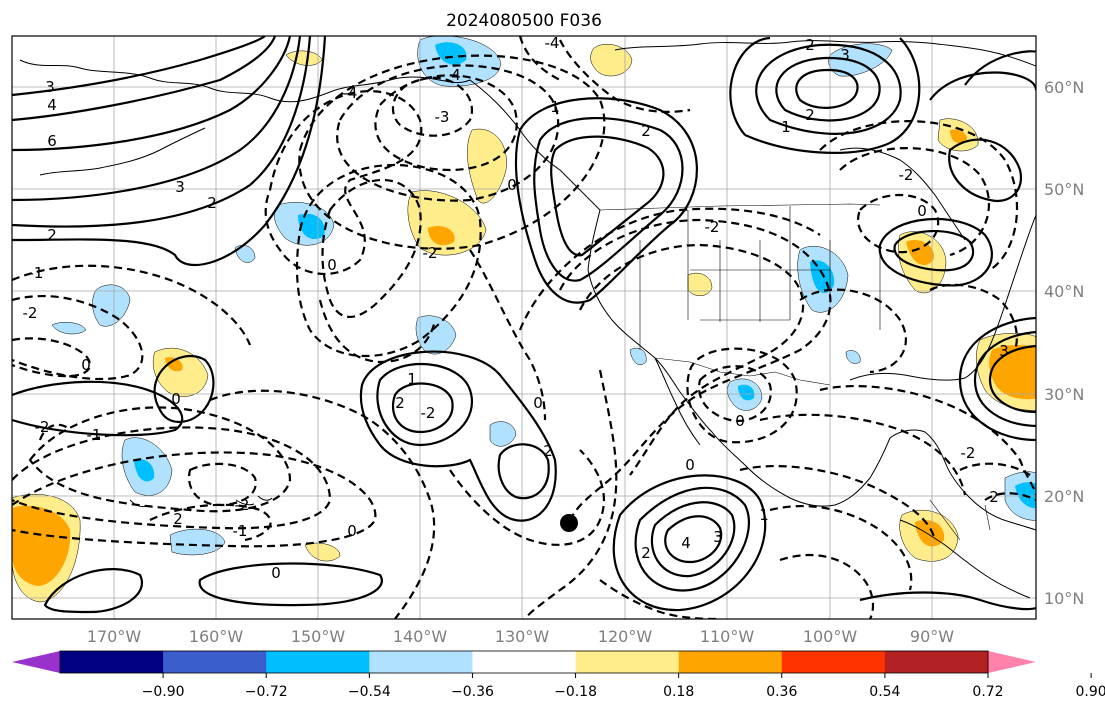 This screenshot has height=712, width=1105. I want to click on colorbar-left-extension, so click(36, 662).